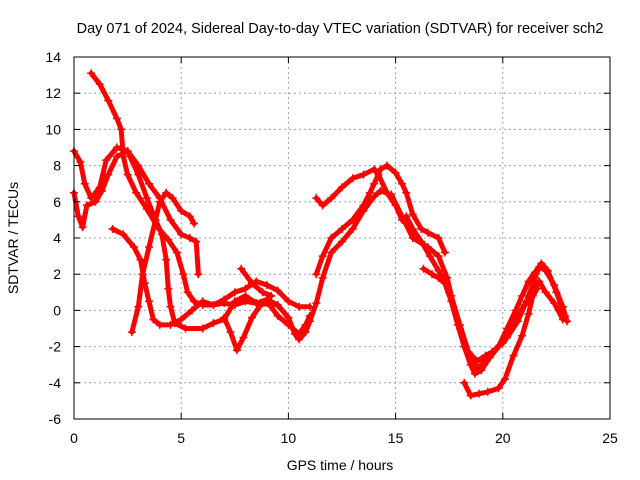 Image resolution: width=640 pixels, height=480 pixels. Describe the element at coordinates (57, 202) in the screenshot. I see `y-tick-label: 6` at that location.